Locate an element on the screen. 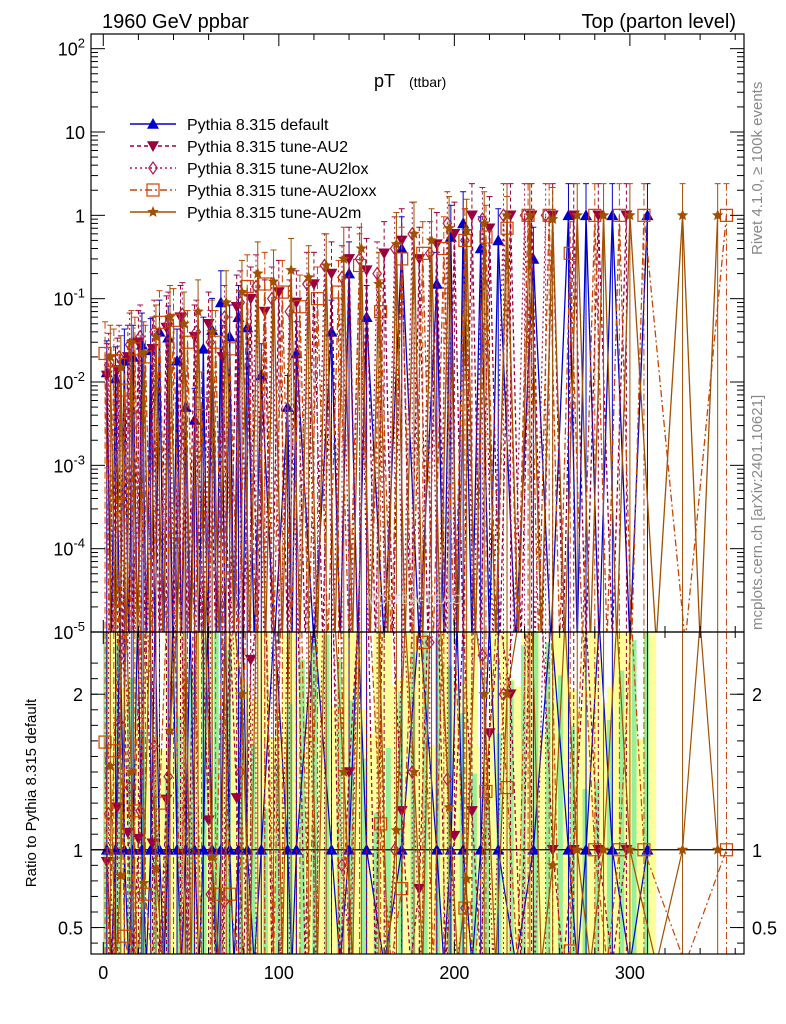  x-tick-label: 0 is located at coordinates (103, 973).